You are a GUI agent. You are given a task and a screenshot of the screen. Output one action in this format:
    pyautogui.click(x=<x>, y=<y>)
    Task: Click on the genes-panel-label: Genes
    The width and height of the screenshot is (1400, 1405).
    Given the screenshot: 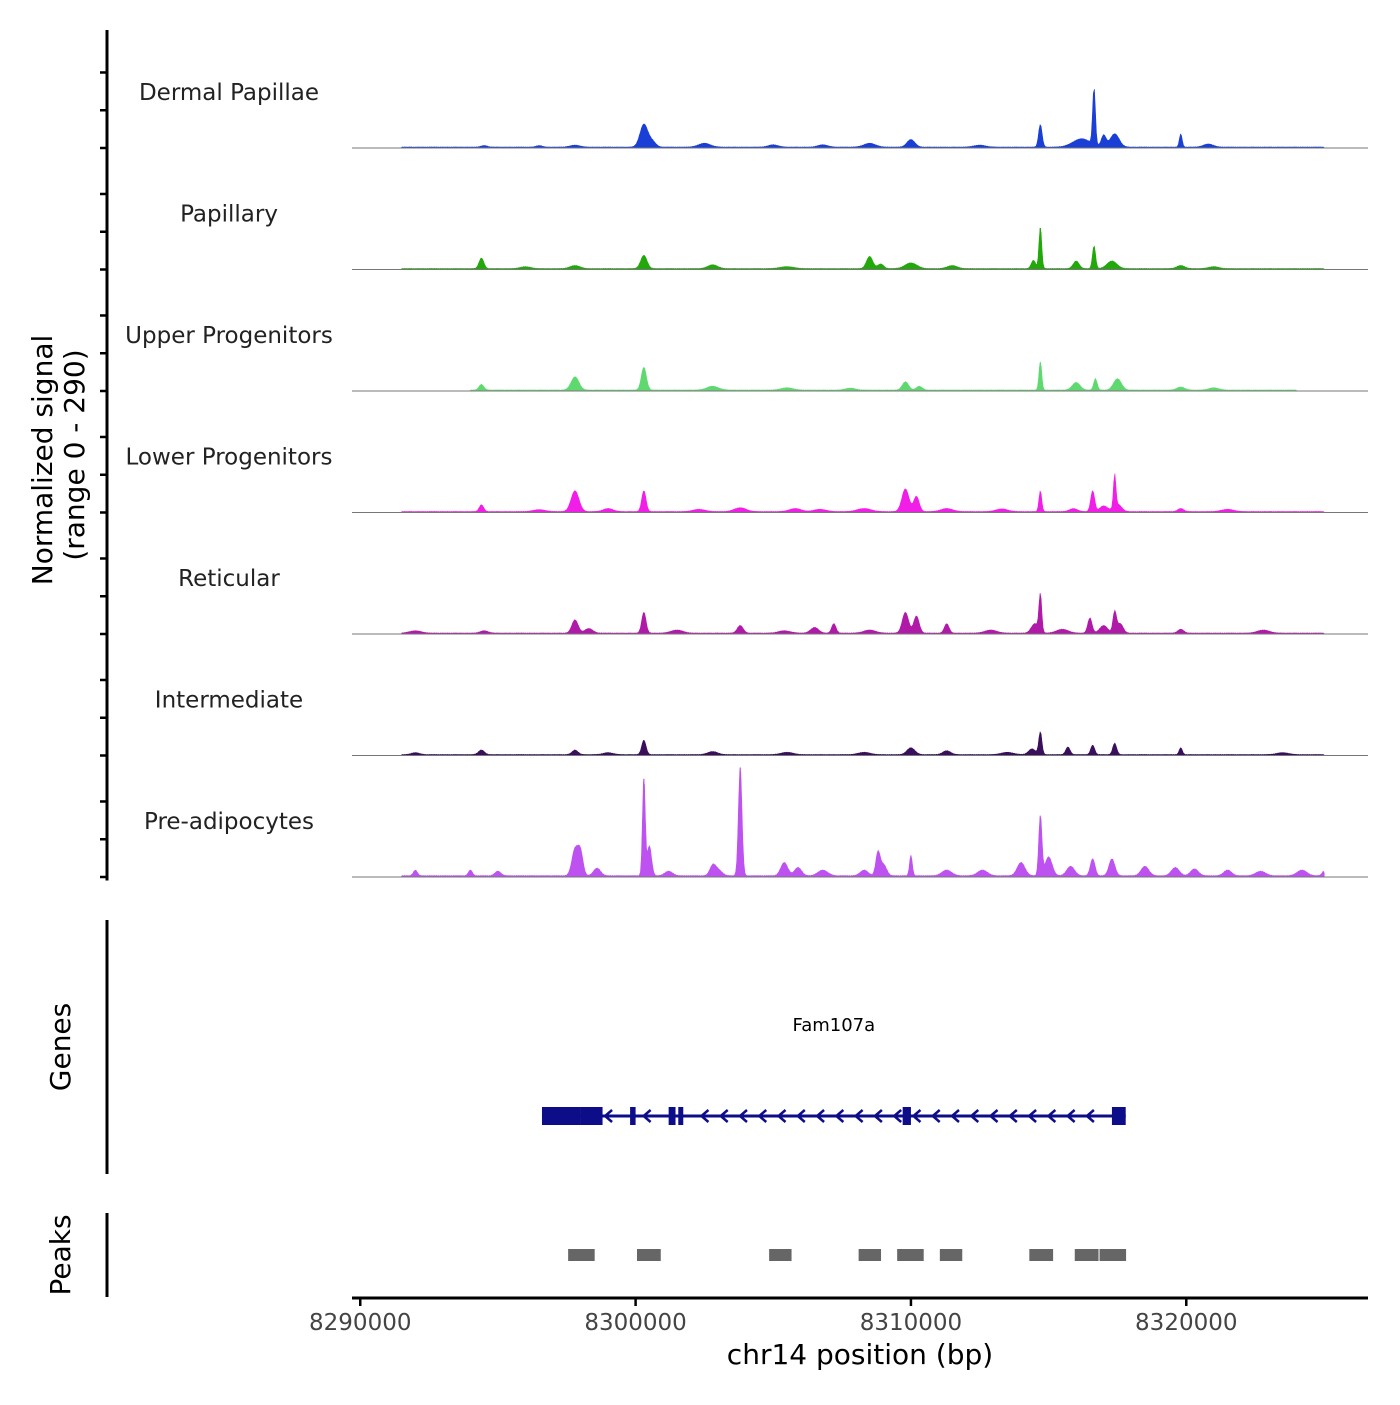 What is the action you would take?
    pyautogui.click(x=60, y=1047)
    